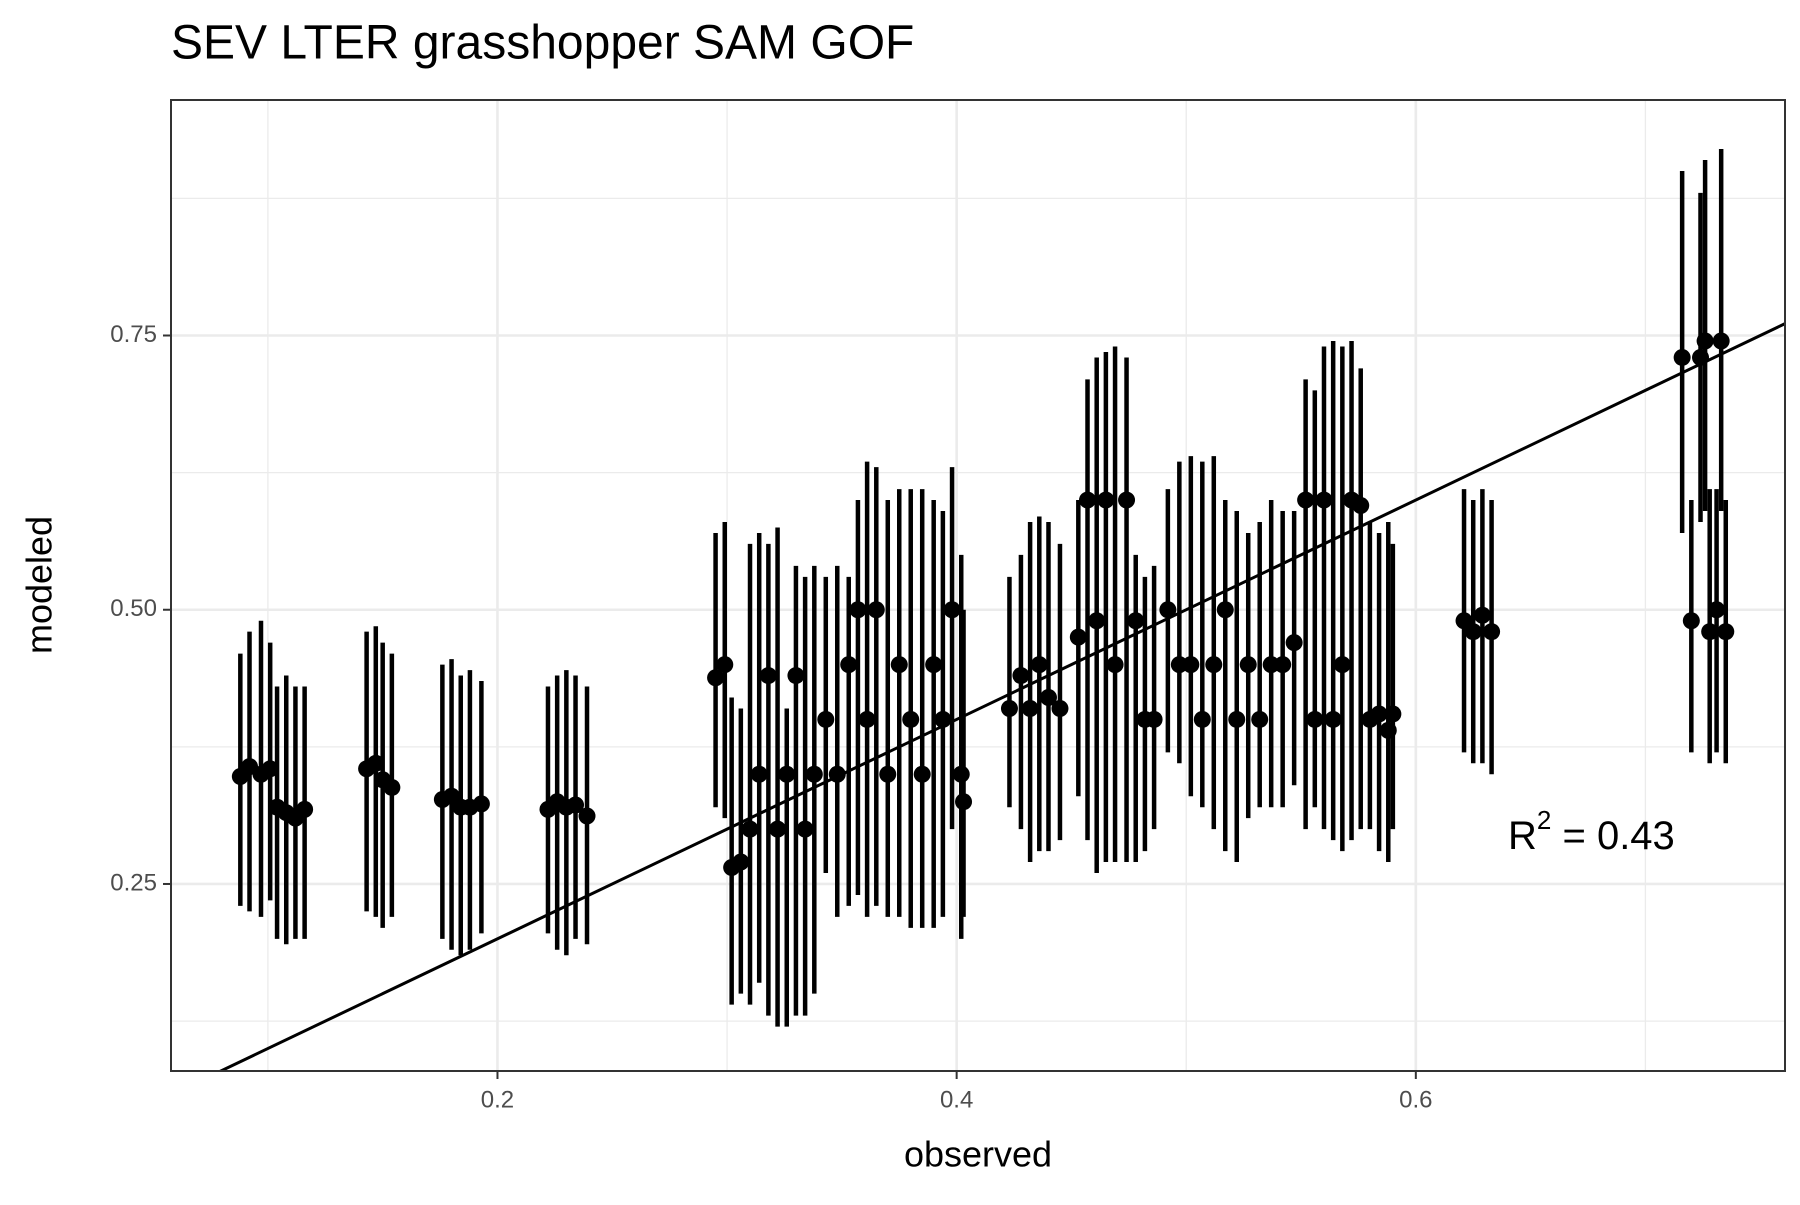 The width and height of the screenshot is (1800, 1205). I want to click on y-tick-label: 0.75, so click(133, 334).